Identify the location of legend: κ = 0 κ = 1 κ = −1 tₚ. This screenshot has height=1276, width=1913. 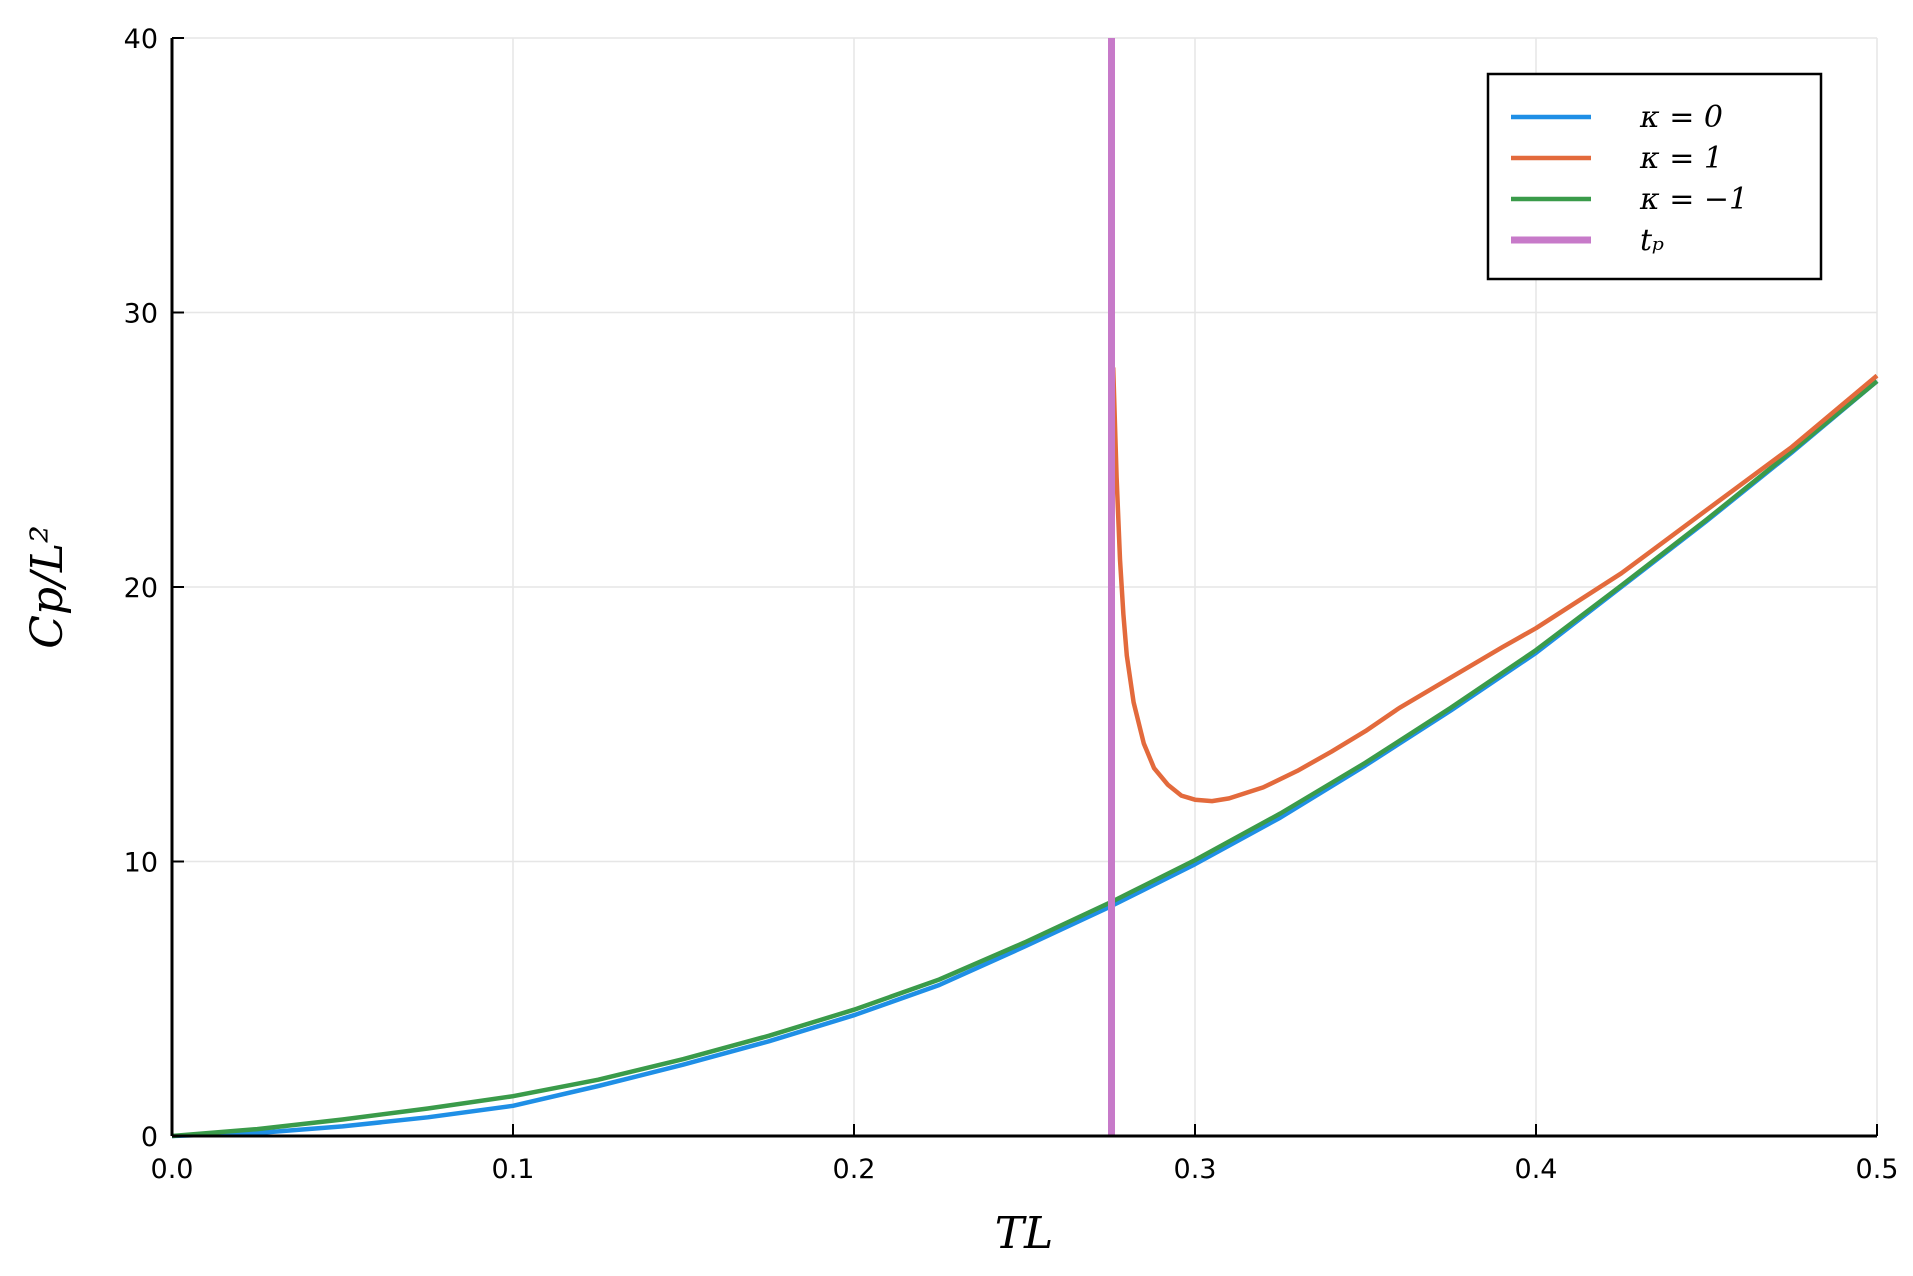
(1654, 176).